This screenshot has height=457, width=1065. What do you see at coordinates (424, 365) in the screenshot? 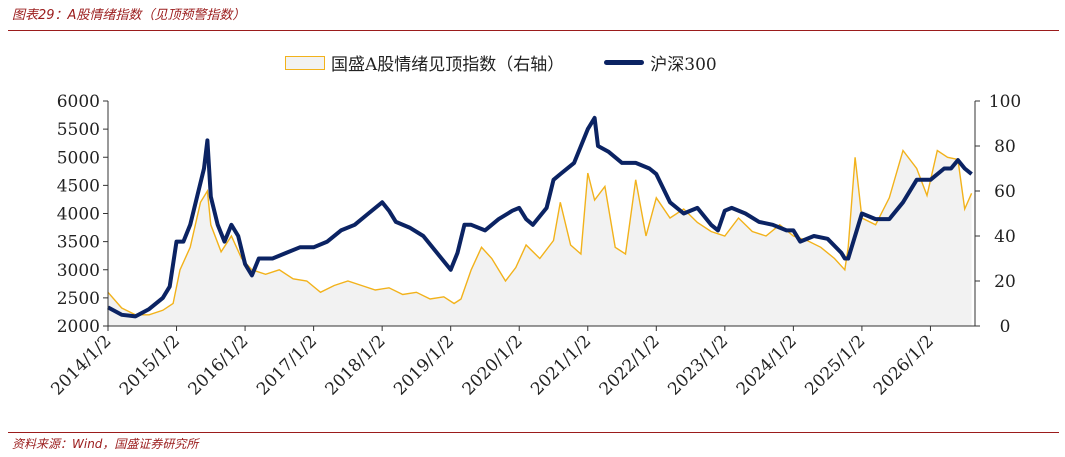
I see `x-tick-label: 2019/1/2` at bounding box center [424, 365].